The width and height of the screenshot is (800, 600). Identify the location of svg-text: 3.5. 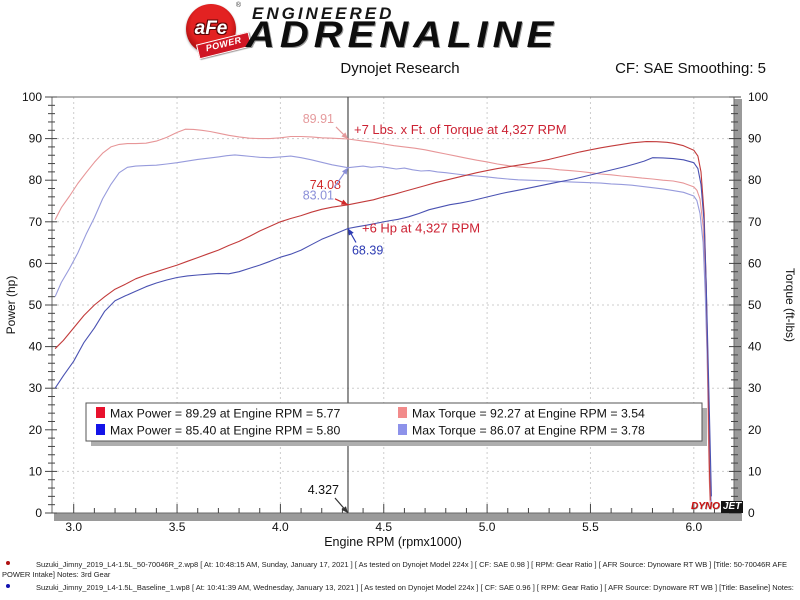
(177, 527).